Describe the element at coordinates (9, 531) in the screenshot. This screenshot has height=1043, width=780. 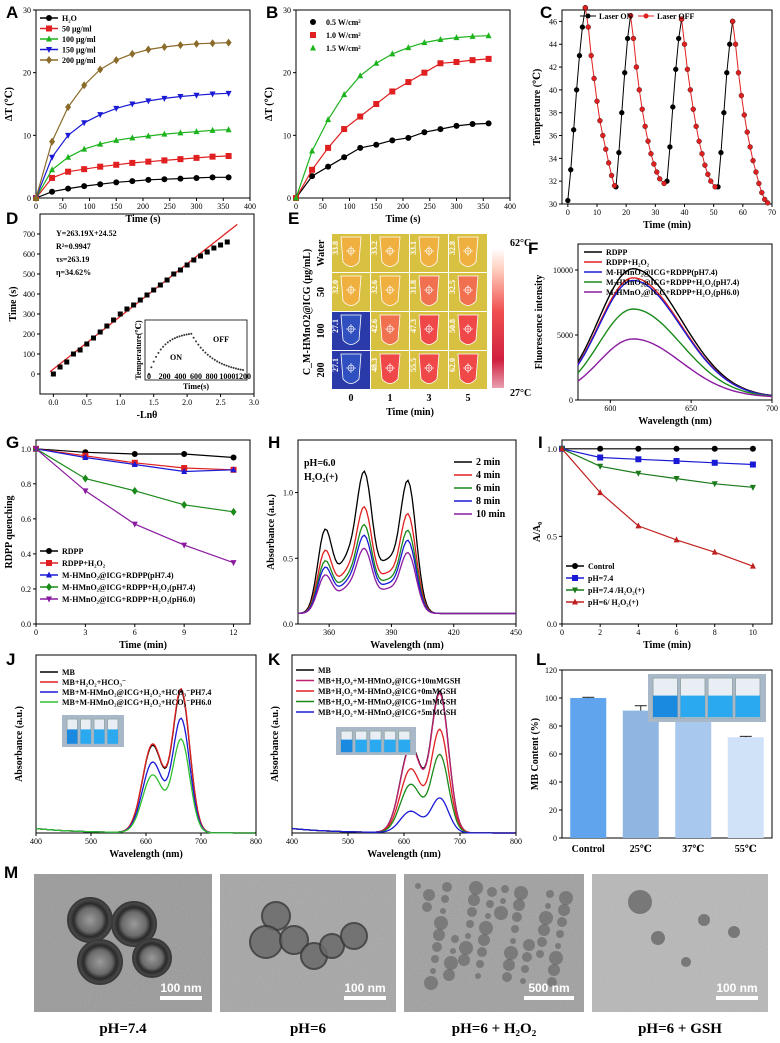
I see `y-axis-label: RDPP quenching` at that location.